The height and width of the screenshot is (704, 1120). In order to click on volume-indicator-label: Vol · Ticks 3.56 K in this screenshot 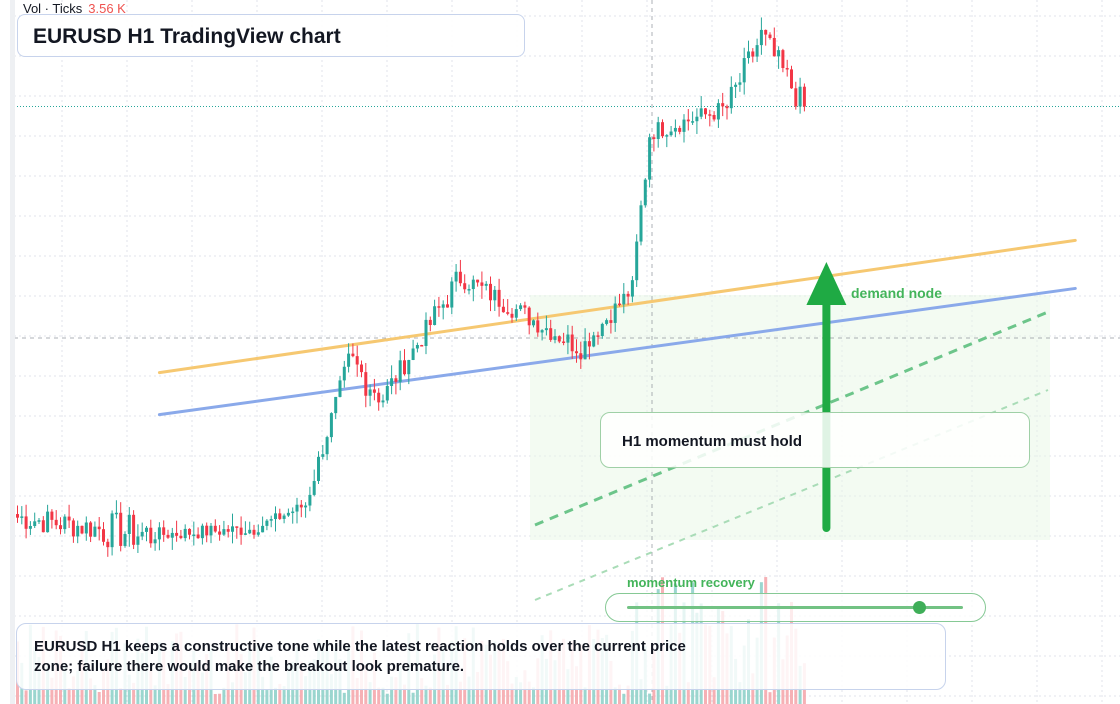, I will do `click(74, 8)`.